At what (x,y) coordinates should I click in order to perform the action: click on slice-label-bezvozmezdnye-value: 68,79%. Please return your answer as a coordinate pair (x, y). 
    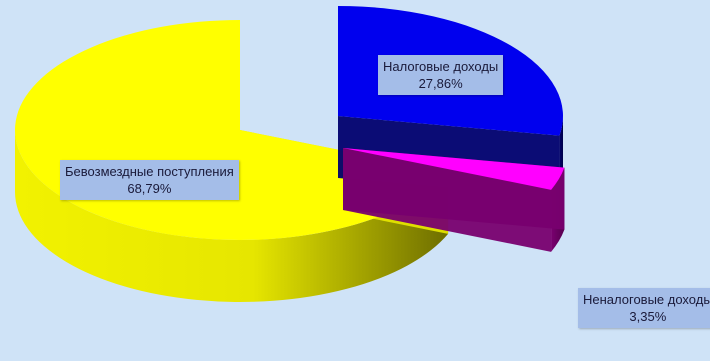
    Looking at the image, I should click on (149, 188).